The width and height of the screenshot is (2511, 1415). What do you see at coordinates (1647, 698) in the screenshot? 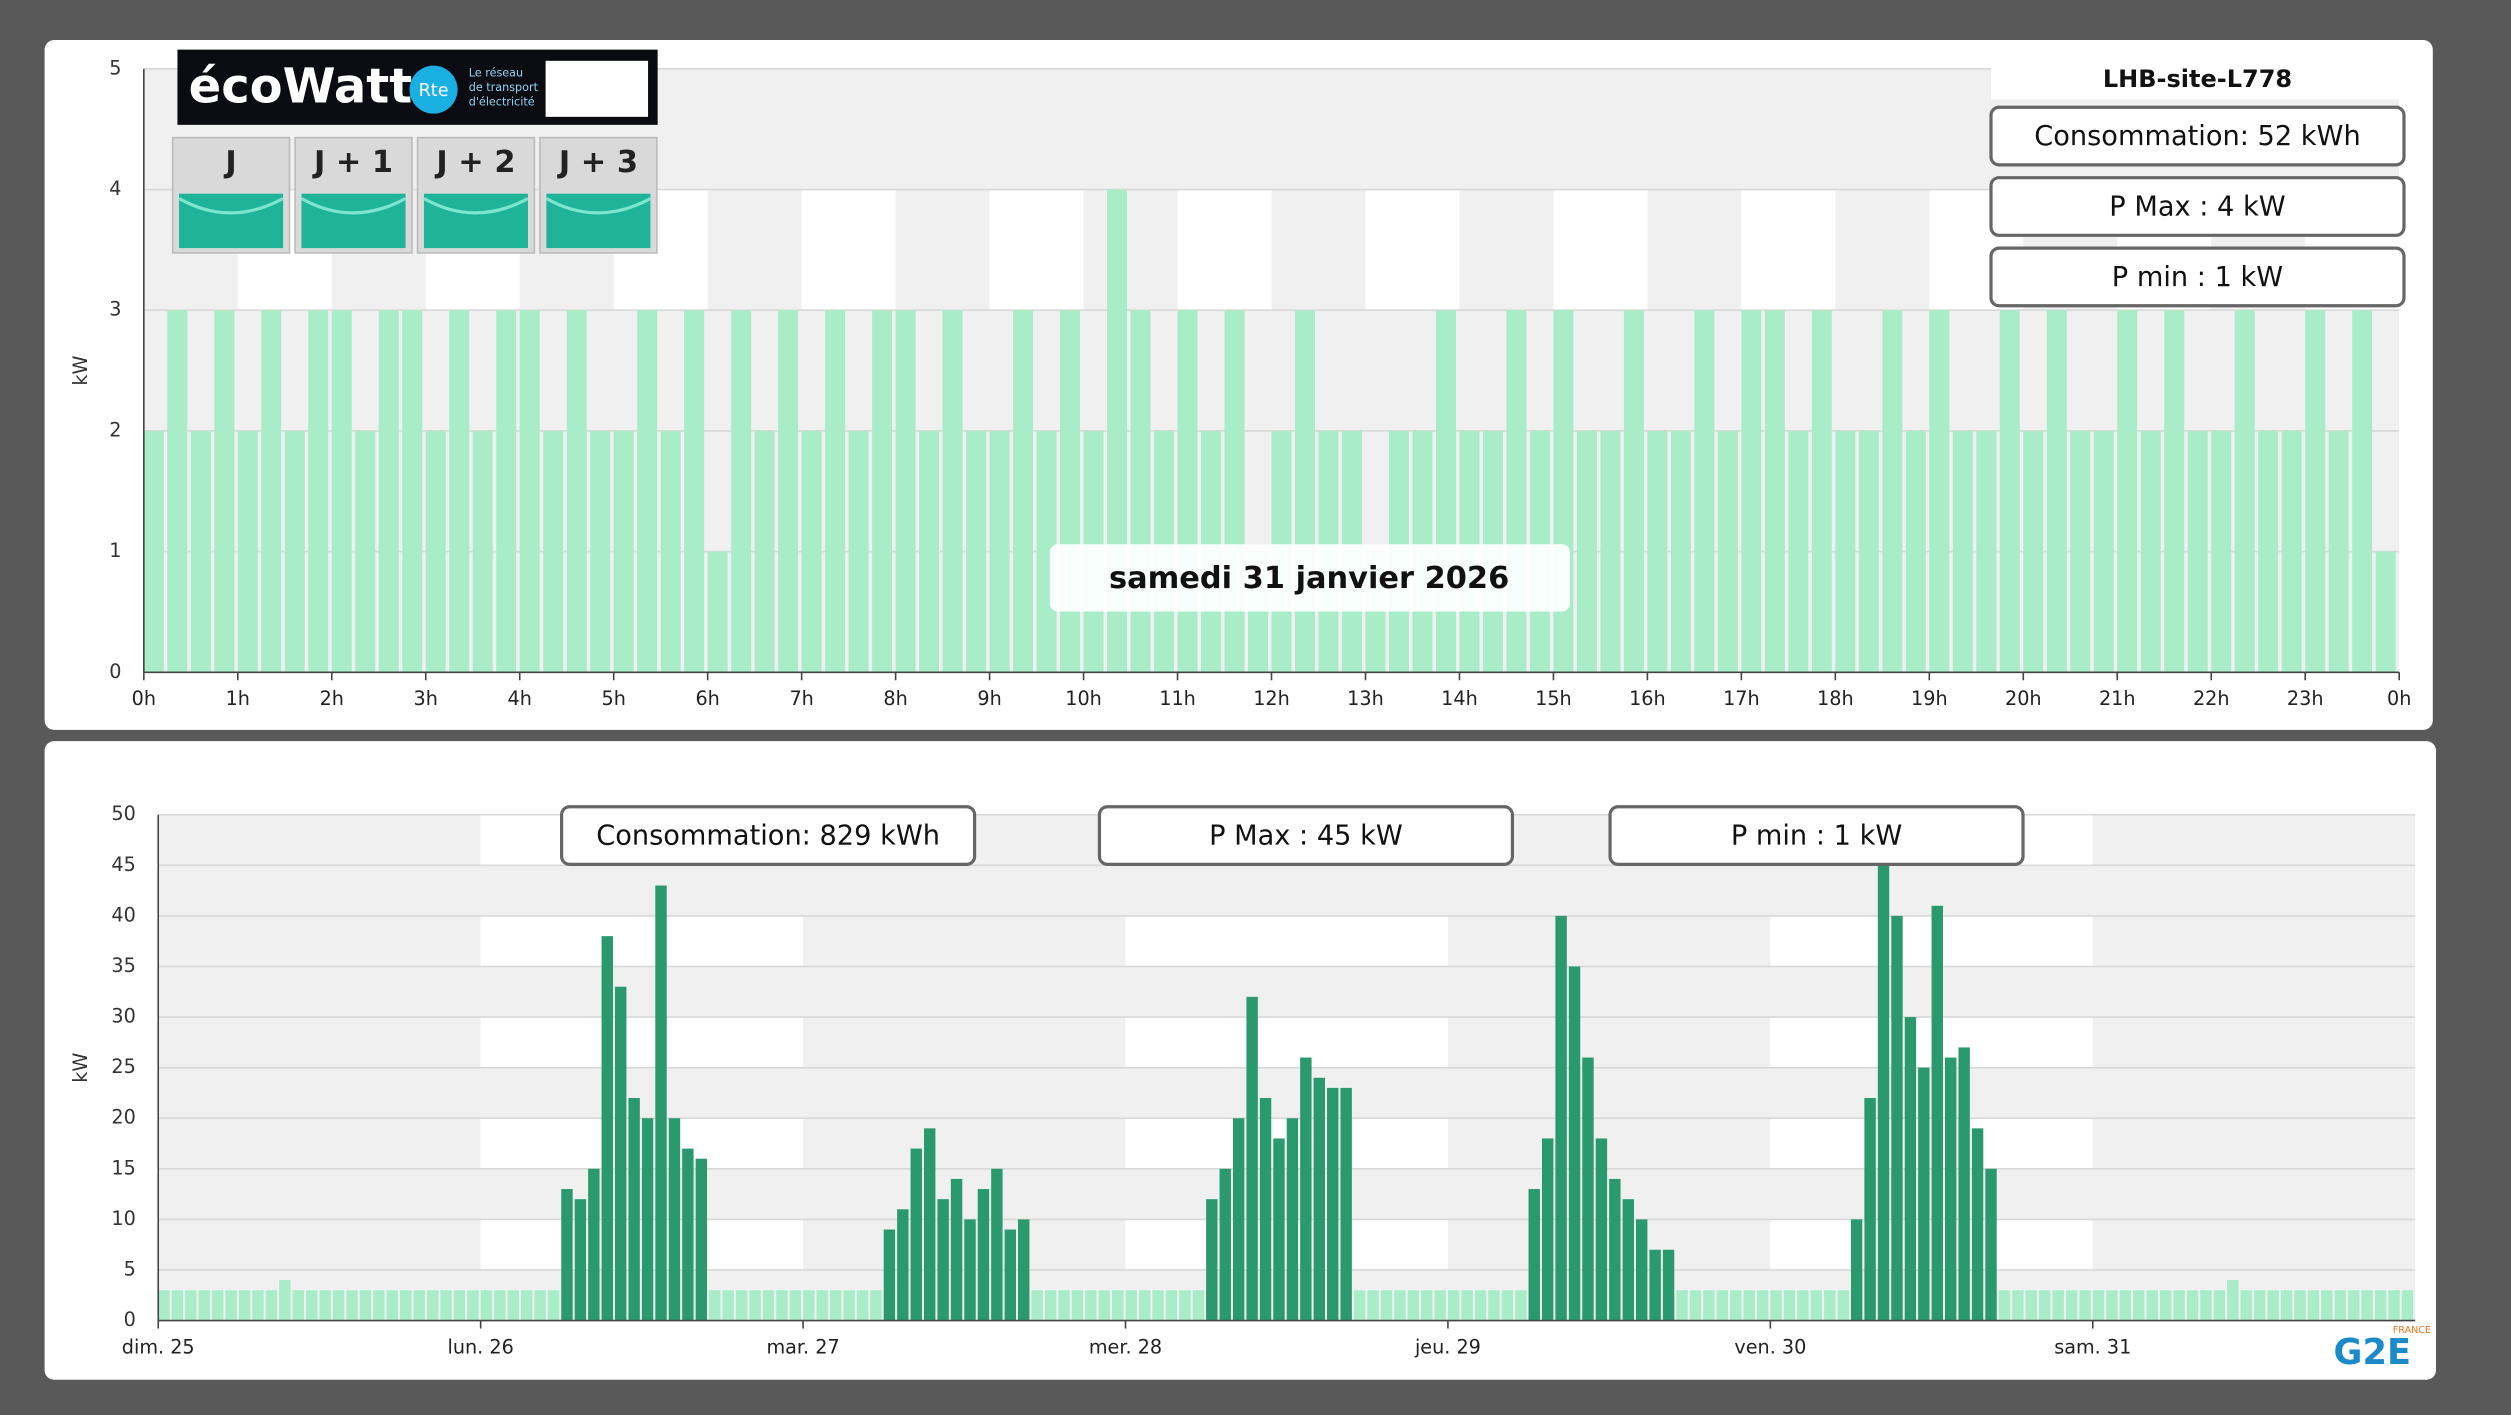
I see `x-tick-label: 16h` at bounding box center [1647, 698].